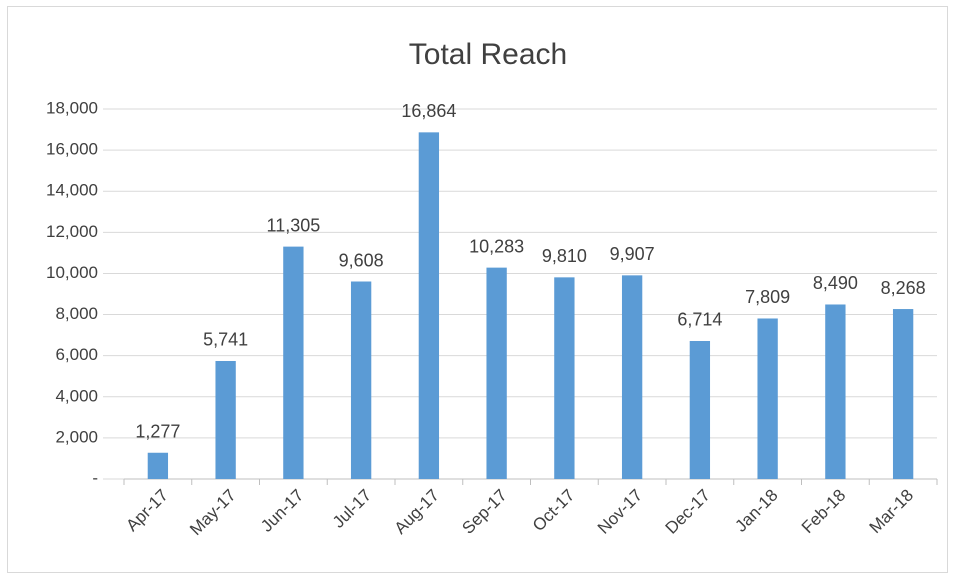 This screenshot has height=579, width=954. Describe the element at coordinates (767, 297) in the screenshot. I see `data-label: 7,809` at that location.